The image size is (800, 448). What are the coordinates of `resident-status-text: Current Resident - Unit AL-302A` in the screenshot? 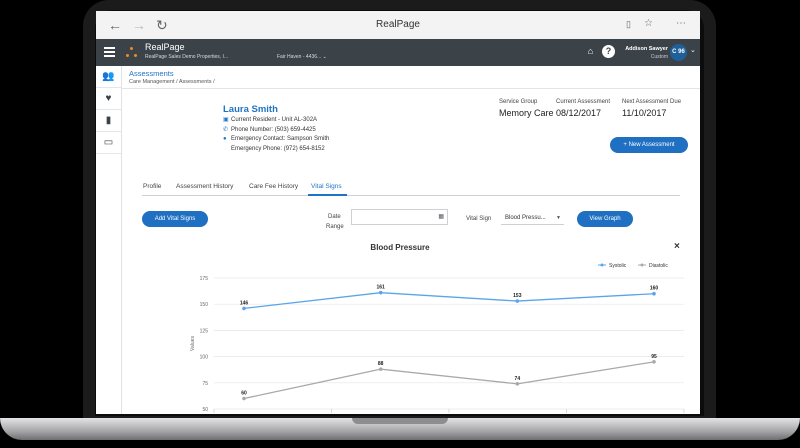 It's located at (274, 120).